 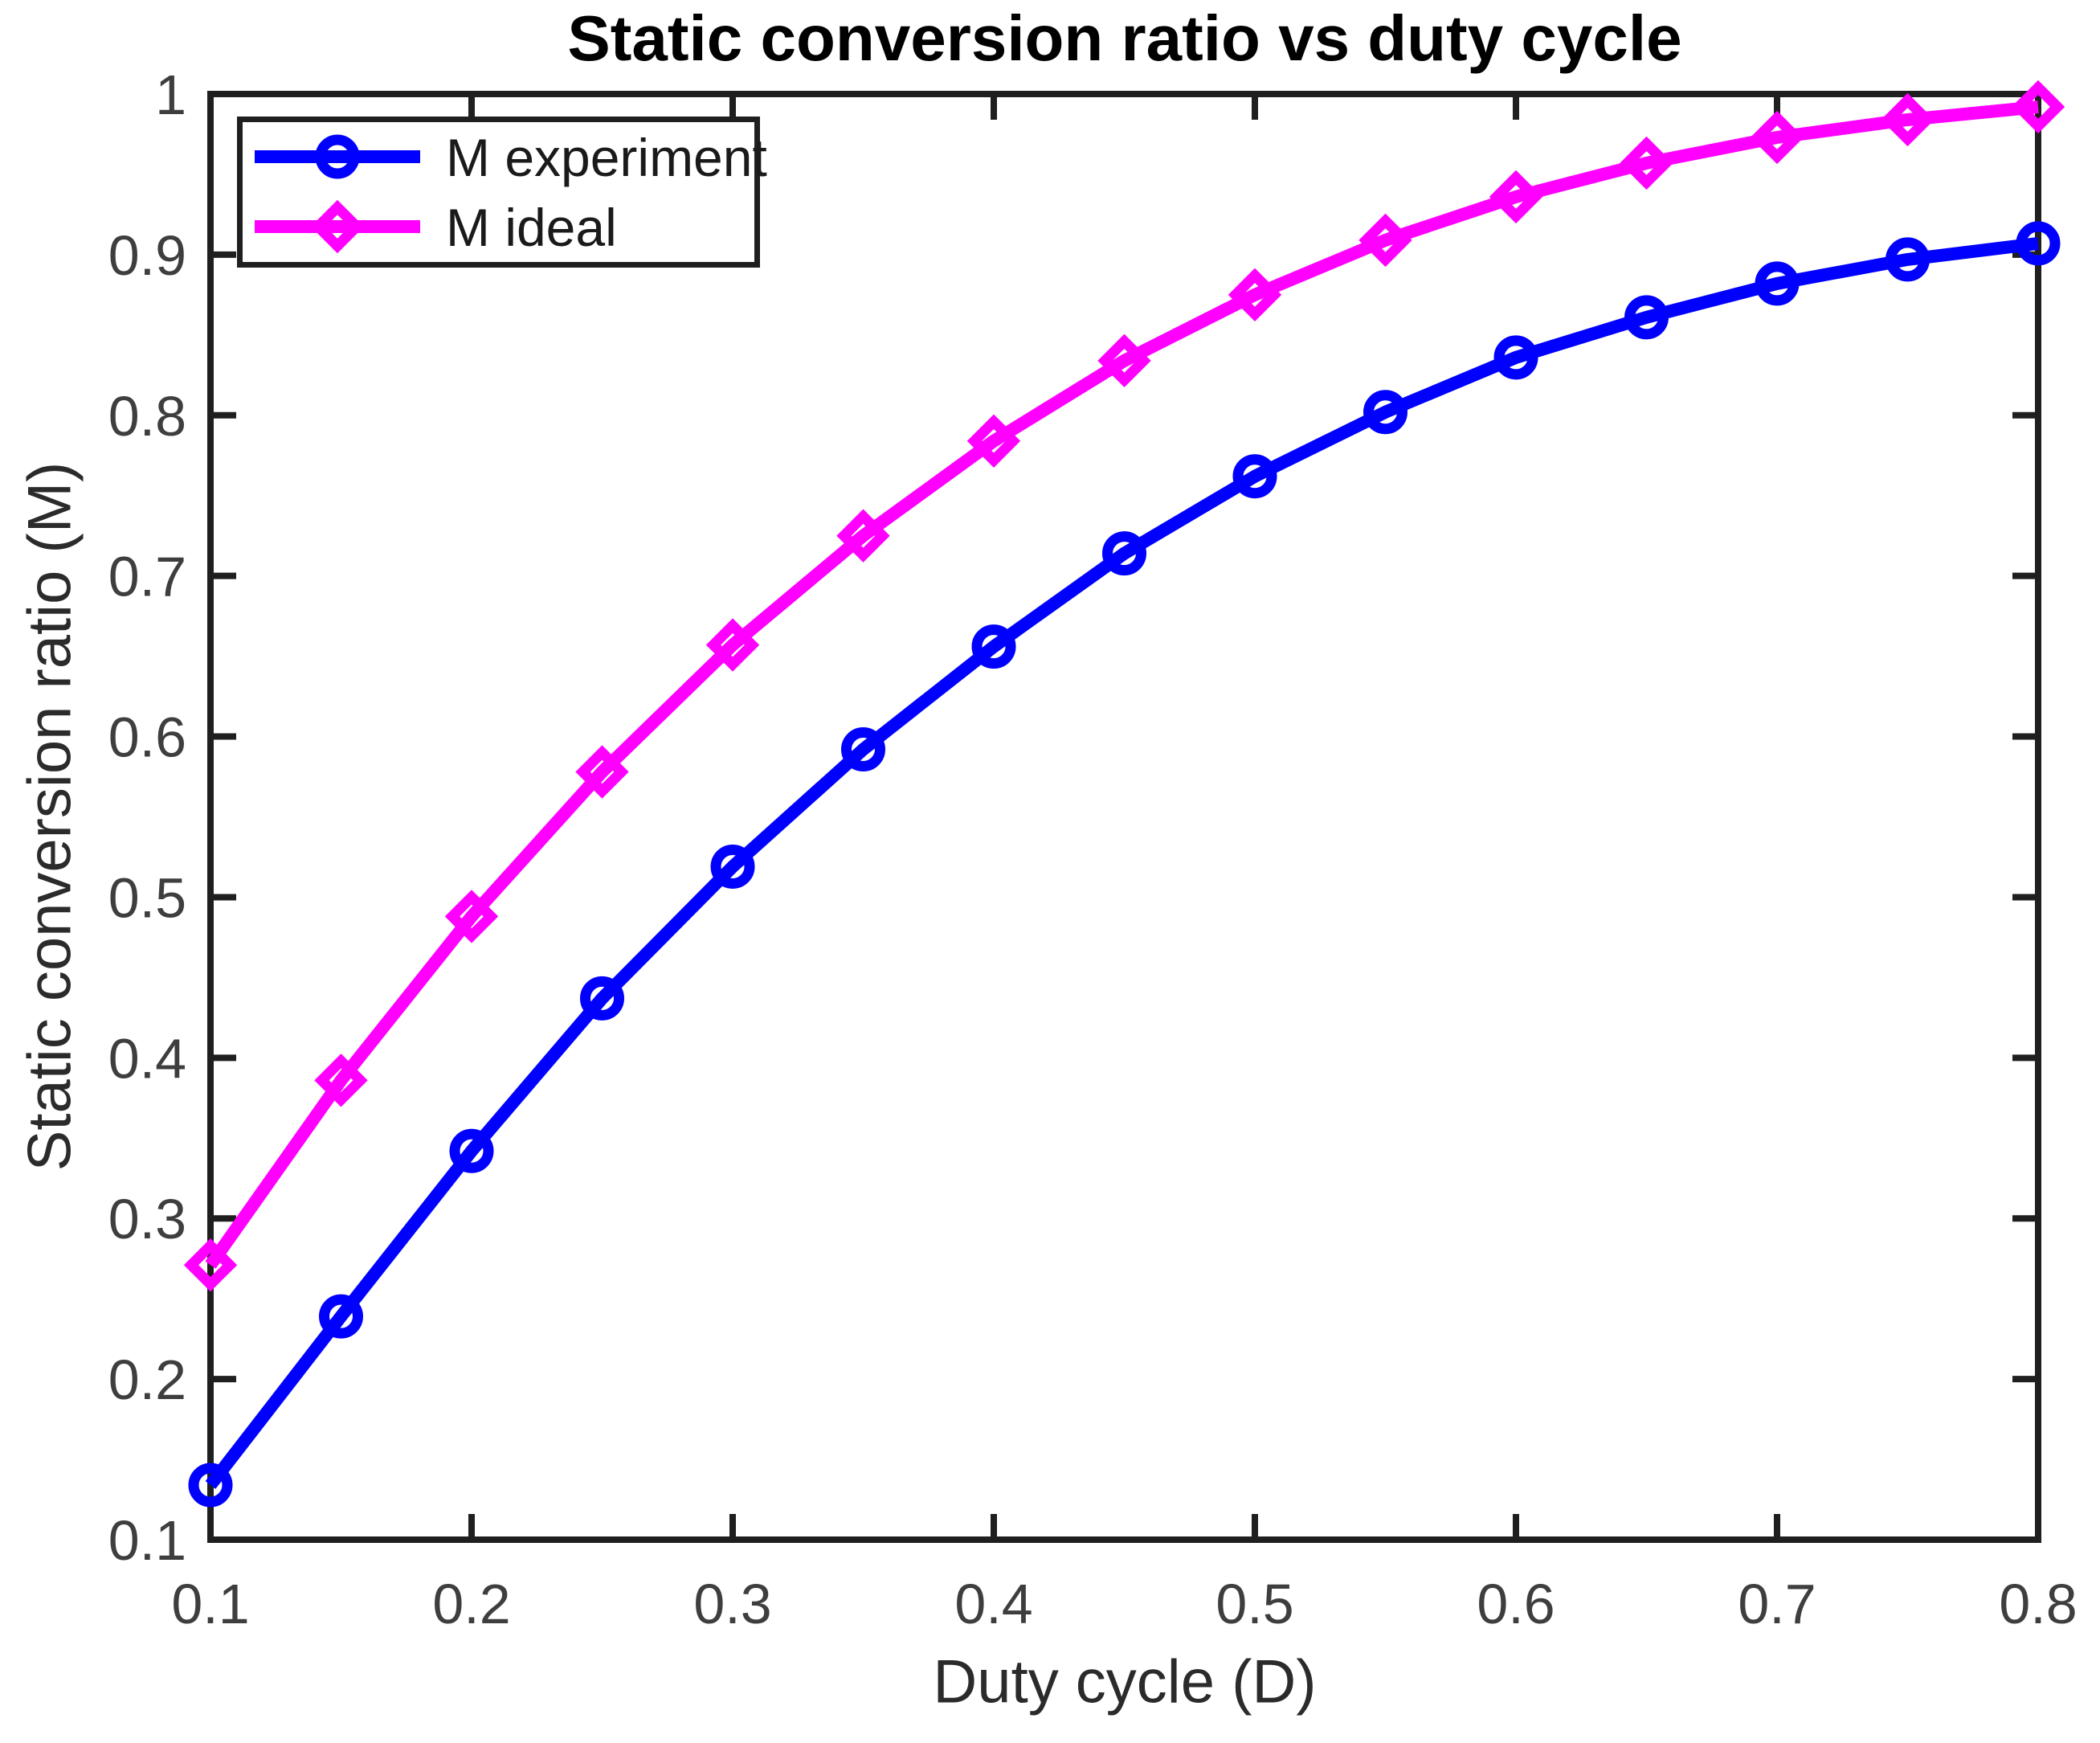 What do you see at coordinates (147, 1541) in the screenshot?
I see `y-tick-label: 0.1` at bounding box center [147, 1541].